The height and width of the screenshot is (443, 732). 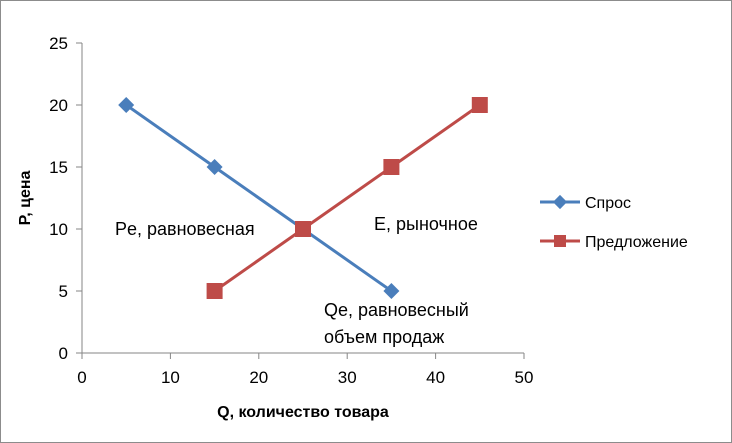 I want to click on annotation-e: E, рыночное, so click(x=426, y=224).